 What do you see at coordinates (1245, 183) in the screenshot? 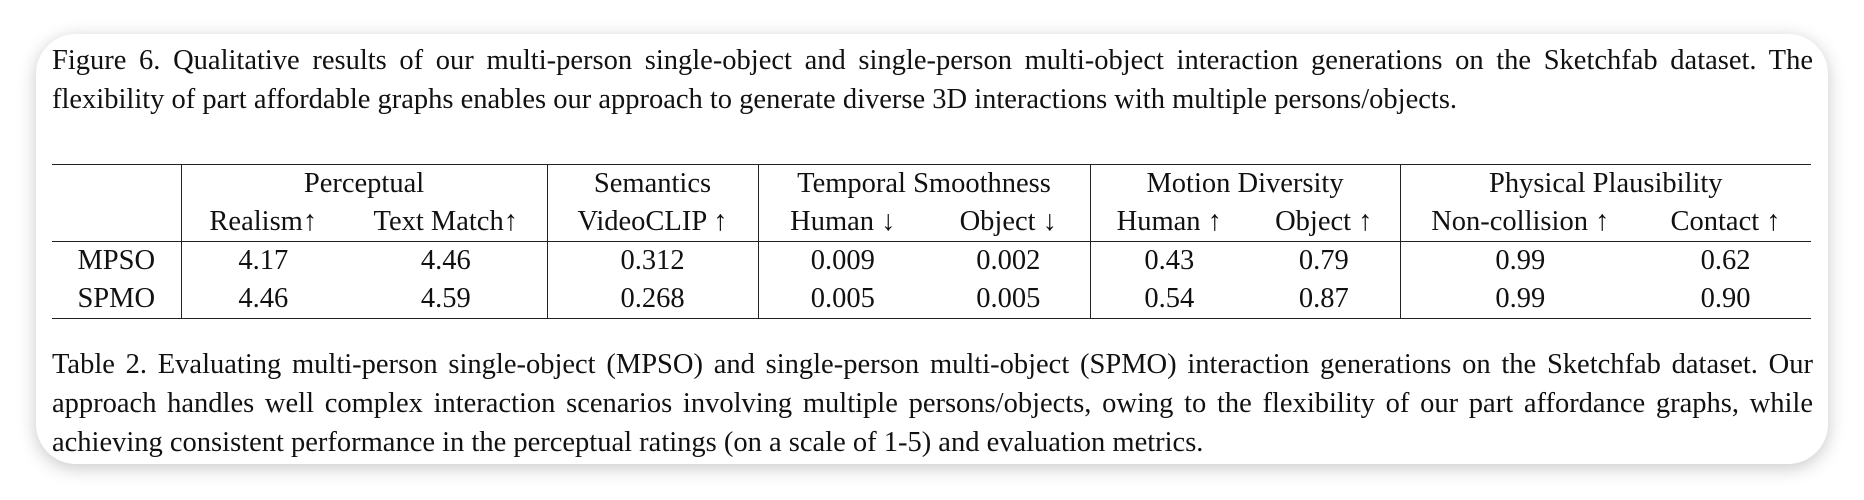
I see `group-header: Motion Diversity` at bounding box center [1245, 183].